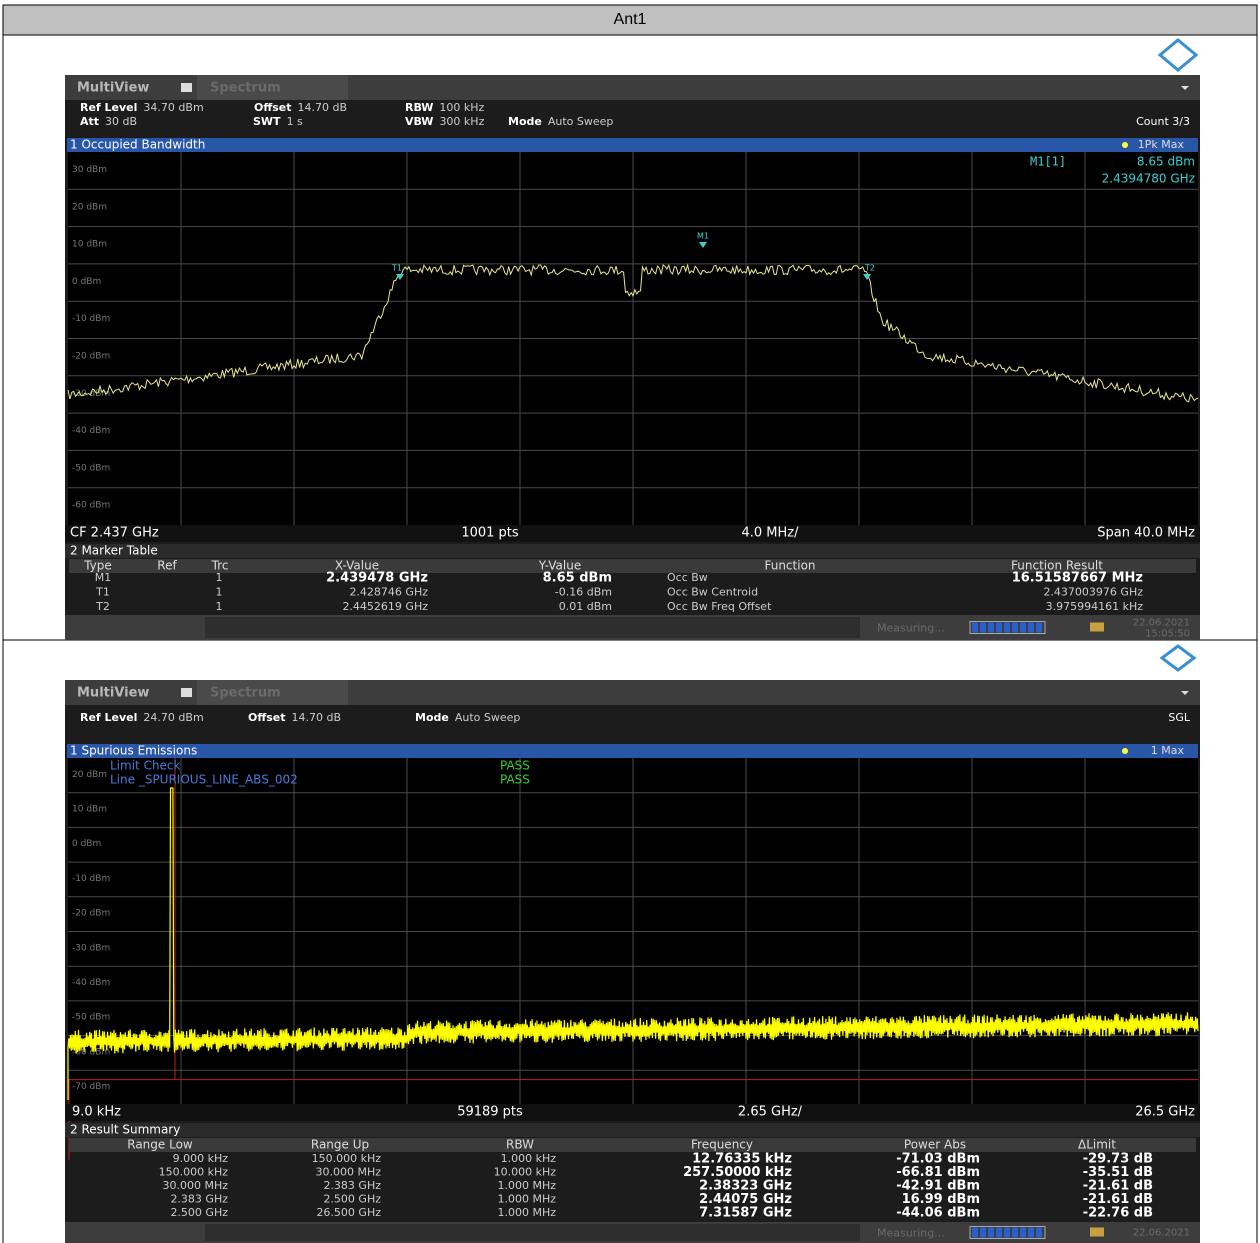 This screenshot has height=1243, width=1260. I want to click on table-cell: 30.000 MHz, so click(195, 1185).